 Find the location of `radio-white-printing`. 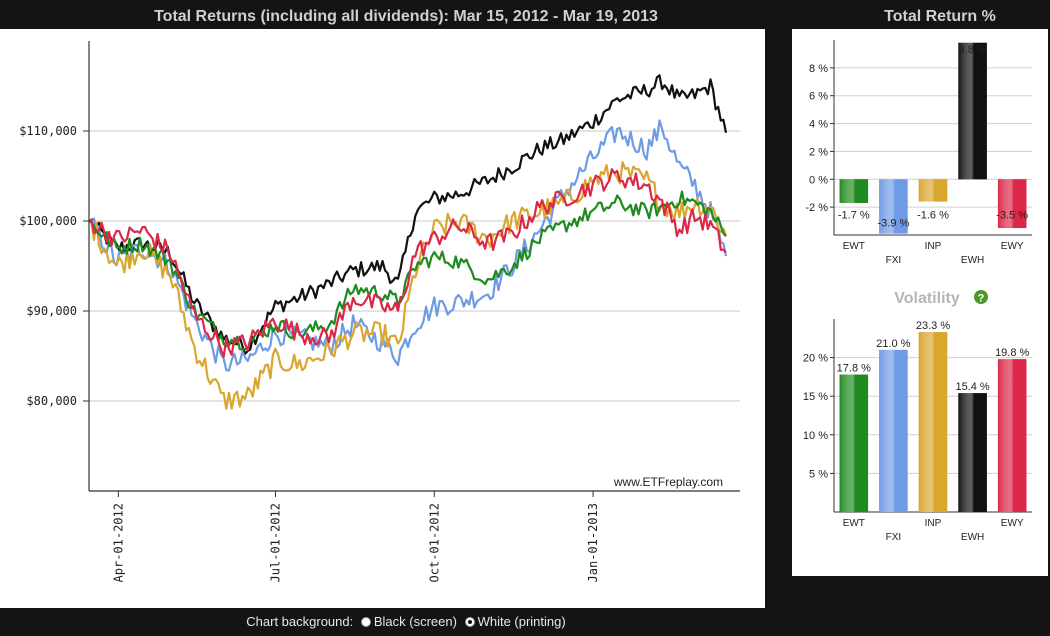

radio-white-printing is located at coordinates (469, 622).